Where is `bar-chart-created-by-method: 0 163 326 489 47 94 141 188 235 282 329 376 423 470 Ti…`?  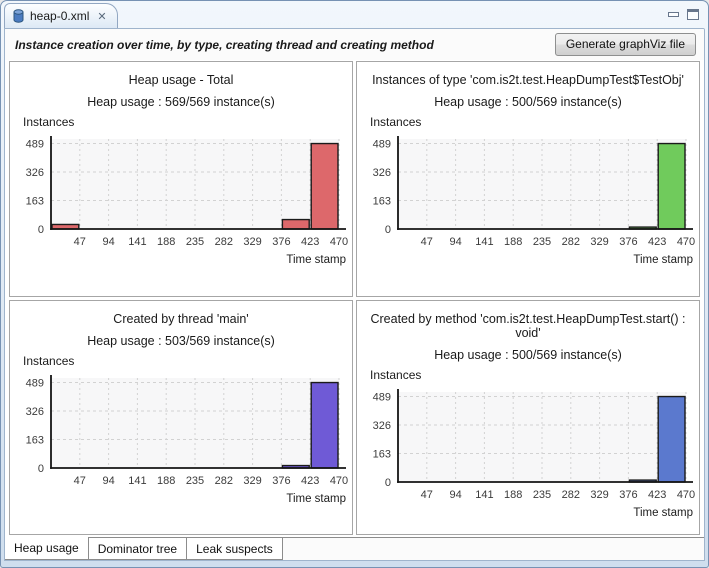
bar-chart-created-by-method: 0 163 326 489 47 94 141 188 235 282 329 376 423 470 Ti… is located at coordinates (534, 453).